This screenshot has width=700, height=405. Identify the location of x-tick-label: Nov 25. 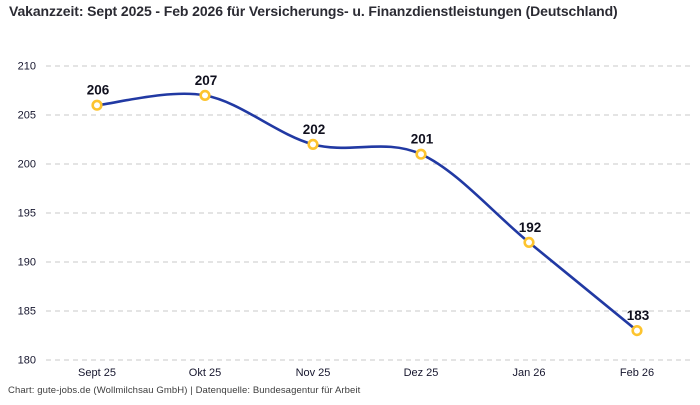
(313, 373).